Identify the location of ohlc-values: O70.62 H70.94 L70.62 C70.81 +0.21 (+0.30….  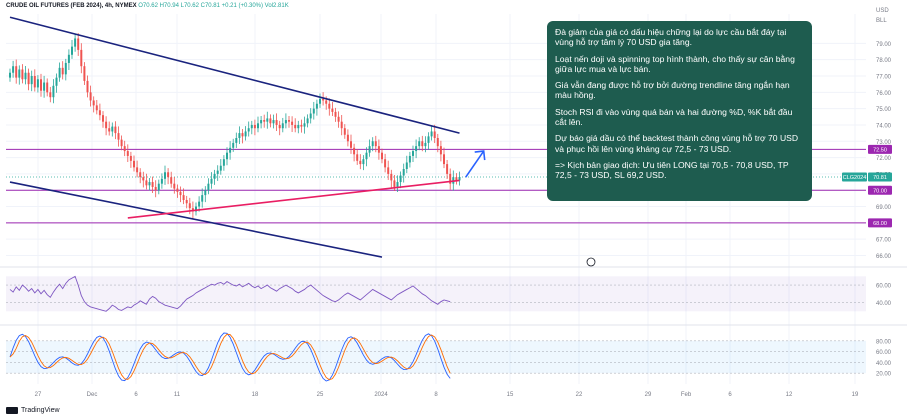
(213, 6).